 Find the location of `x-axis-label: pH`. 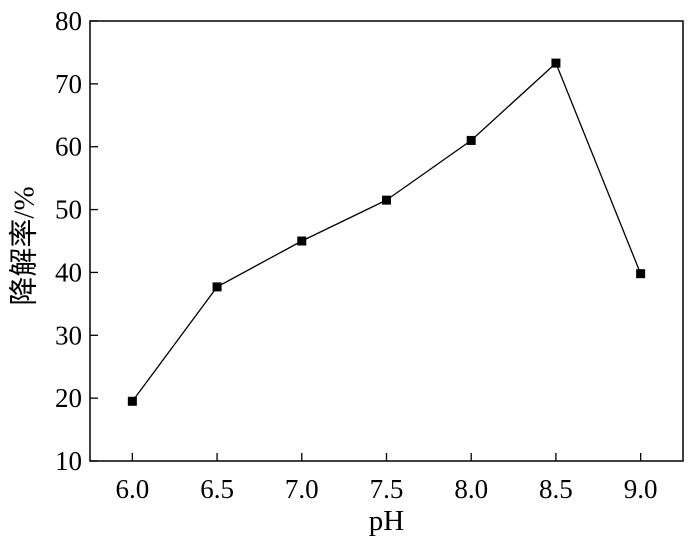

x-axis-label: pH is located at coordinates (387, 521).